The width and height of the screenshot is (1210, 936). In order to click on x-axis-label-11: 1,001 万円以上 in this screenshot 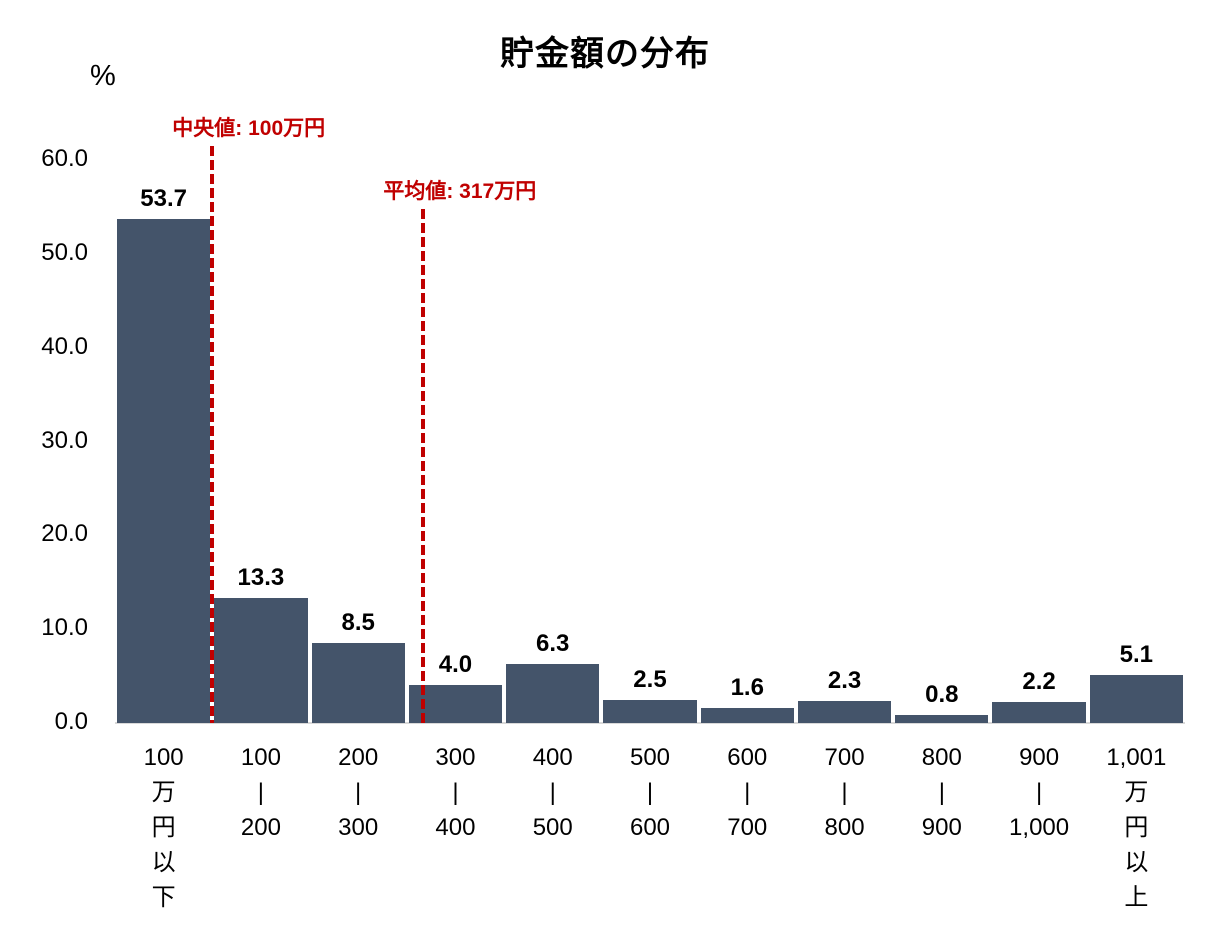, I will do `click(1136, 827)`.